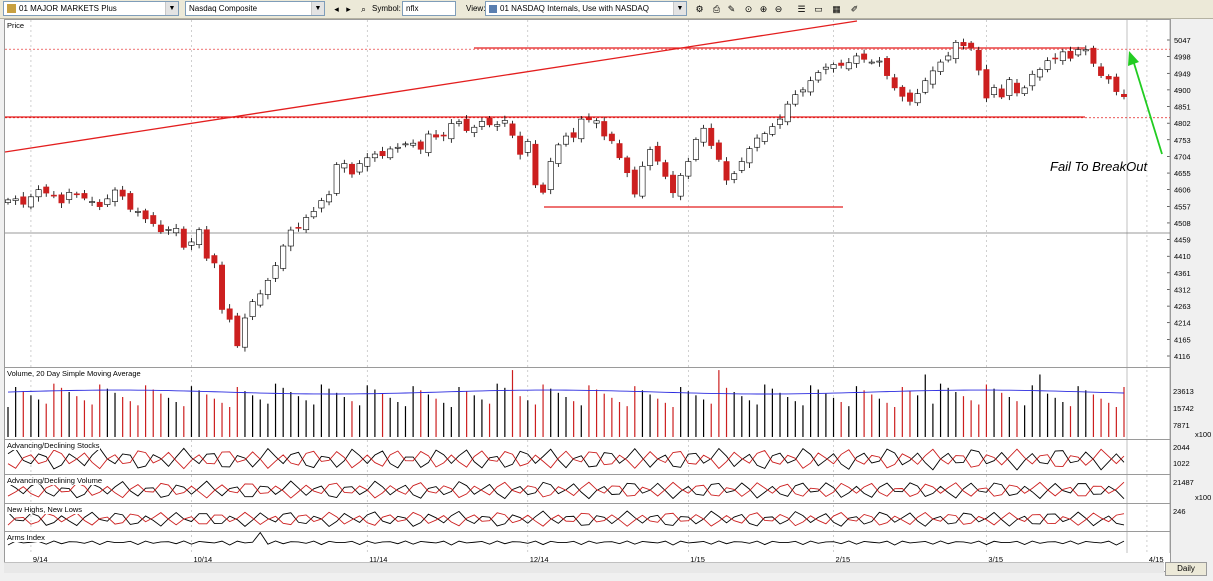 The width and height of the screenshot is (1213, 581). Describe the element at coordinates (584, 567) in the screenshot. I see `chart-scrollbar` at that location.